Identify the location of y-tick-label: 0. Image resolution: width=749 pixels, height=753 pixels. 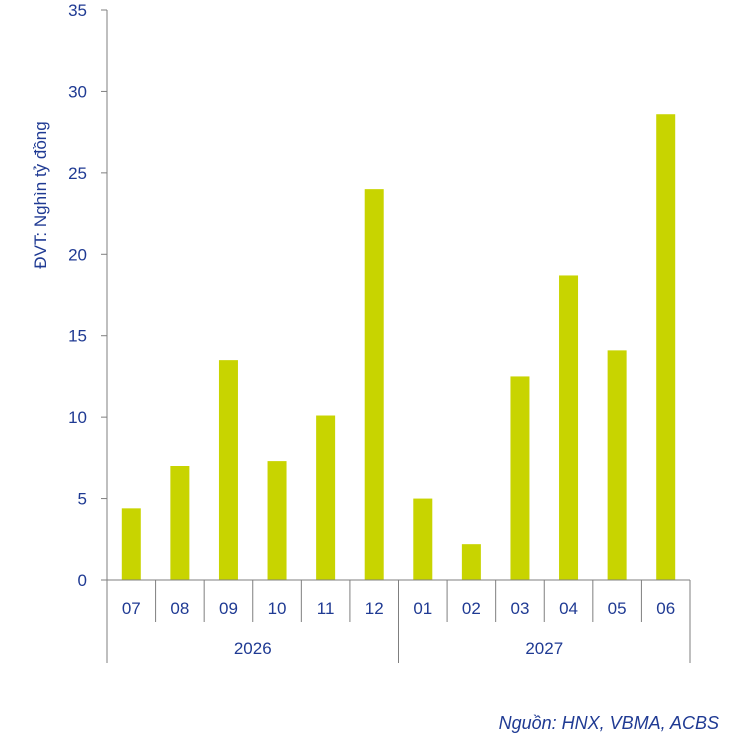
(82, 580).